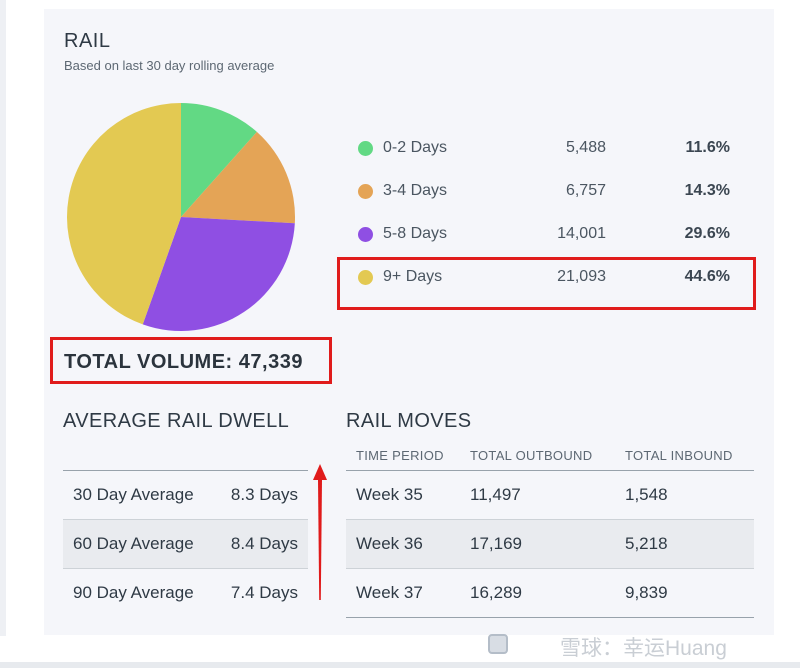  Describe the element at coordinates (548, 192) in the screenshot. I see `legend-row-3-4: 3-4 Days 6,757 14.3%` at that location.